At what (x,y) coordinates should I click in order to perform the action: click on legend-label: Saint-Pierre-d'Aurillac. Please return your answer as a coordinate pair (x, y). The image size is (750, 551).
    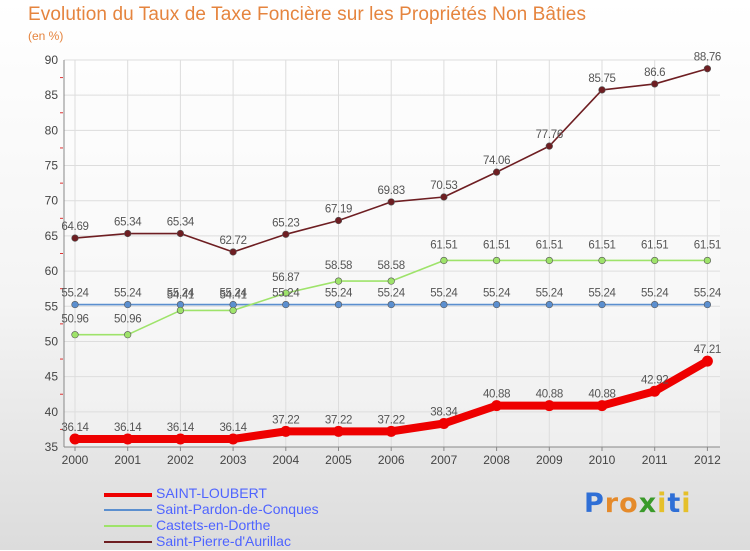
    Looking at the image, I should click on (223, 541).